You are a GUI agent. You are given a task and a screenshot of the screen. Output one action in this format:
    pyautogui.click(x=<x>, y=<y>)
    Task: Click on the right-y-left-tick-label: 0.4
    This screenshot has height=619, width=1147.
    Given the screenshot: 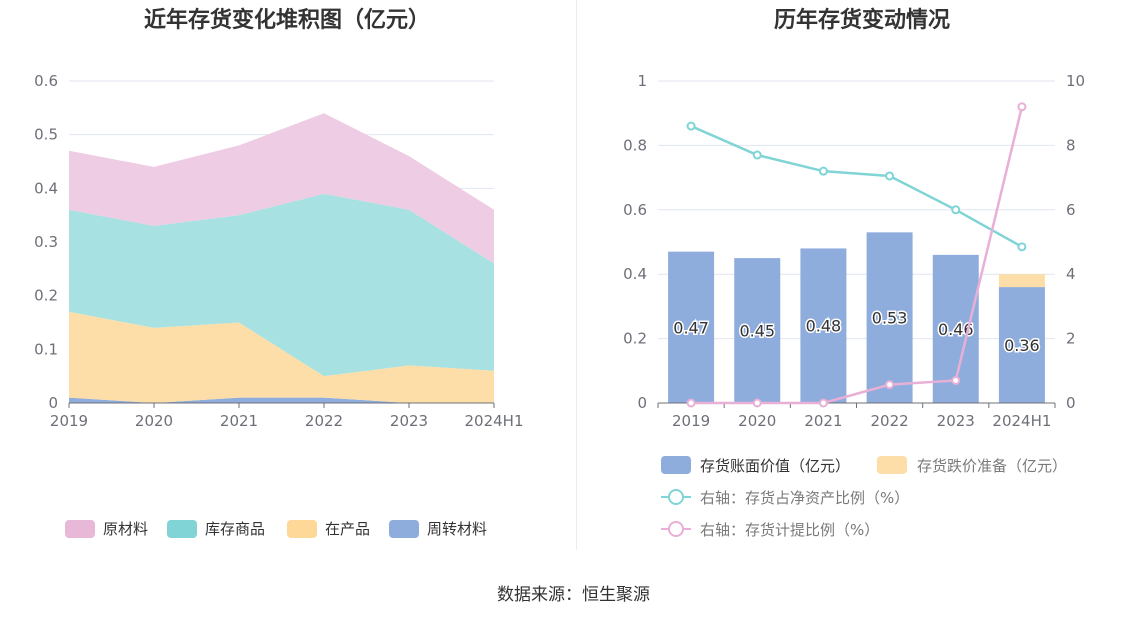 What is the action you would take?
    pyautogui.click(x=635, y=274)
    